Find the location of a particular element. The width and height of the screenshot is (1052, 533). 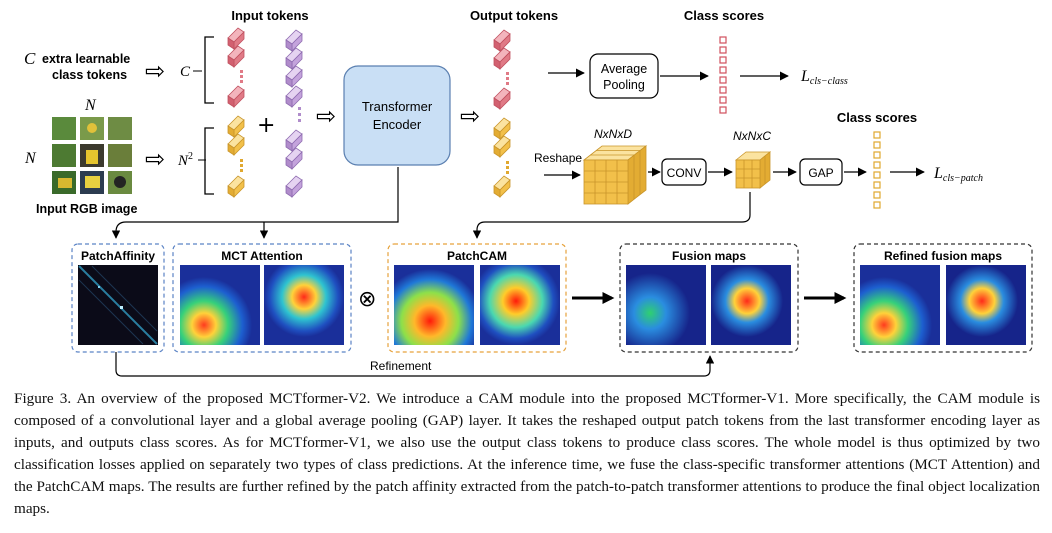

class-scores-top-heading: Class scores is located at coordinates (724, 15).